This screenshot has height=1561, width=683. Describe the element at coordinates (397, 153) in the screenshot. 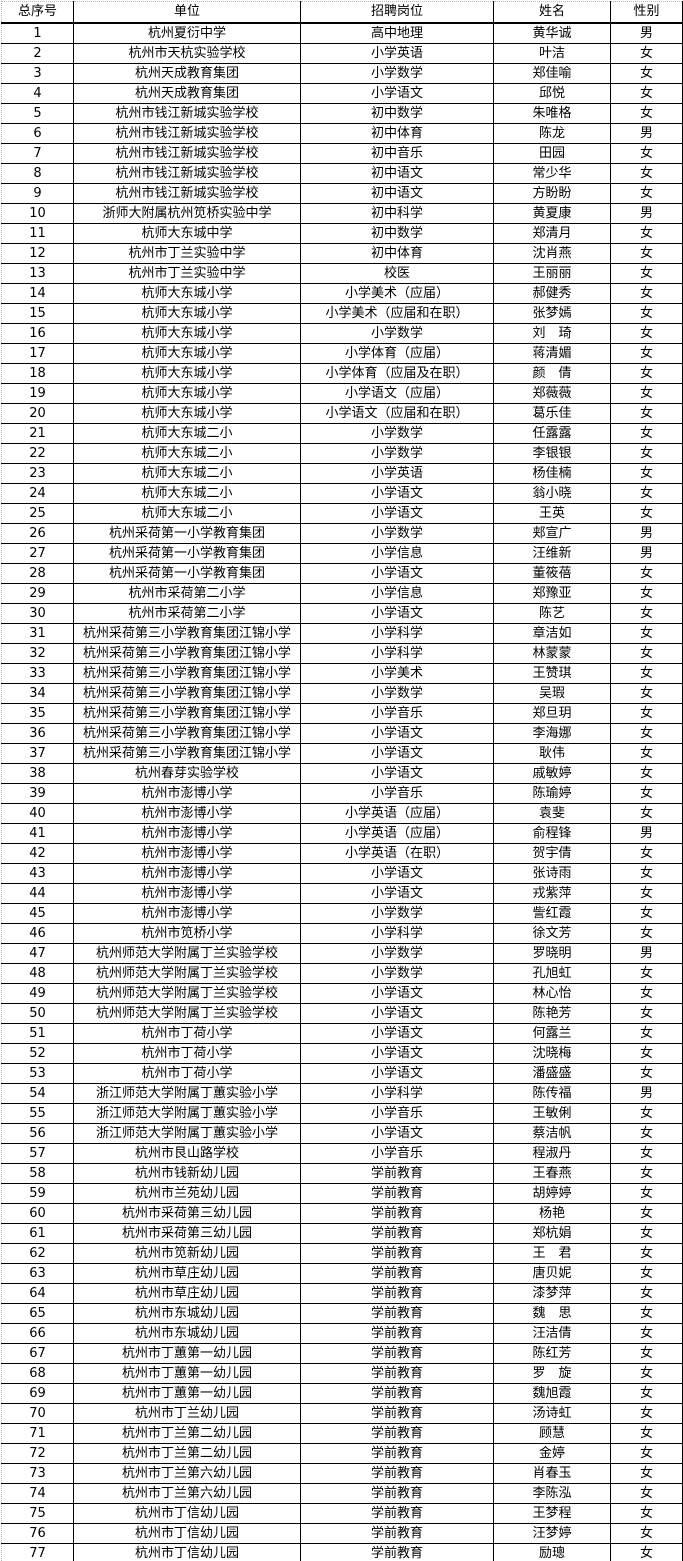

I see `cell-position: 初中音乐` at that location.